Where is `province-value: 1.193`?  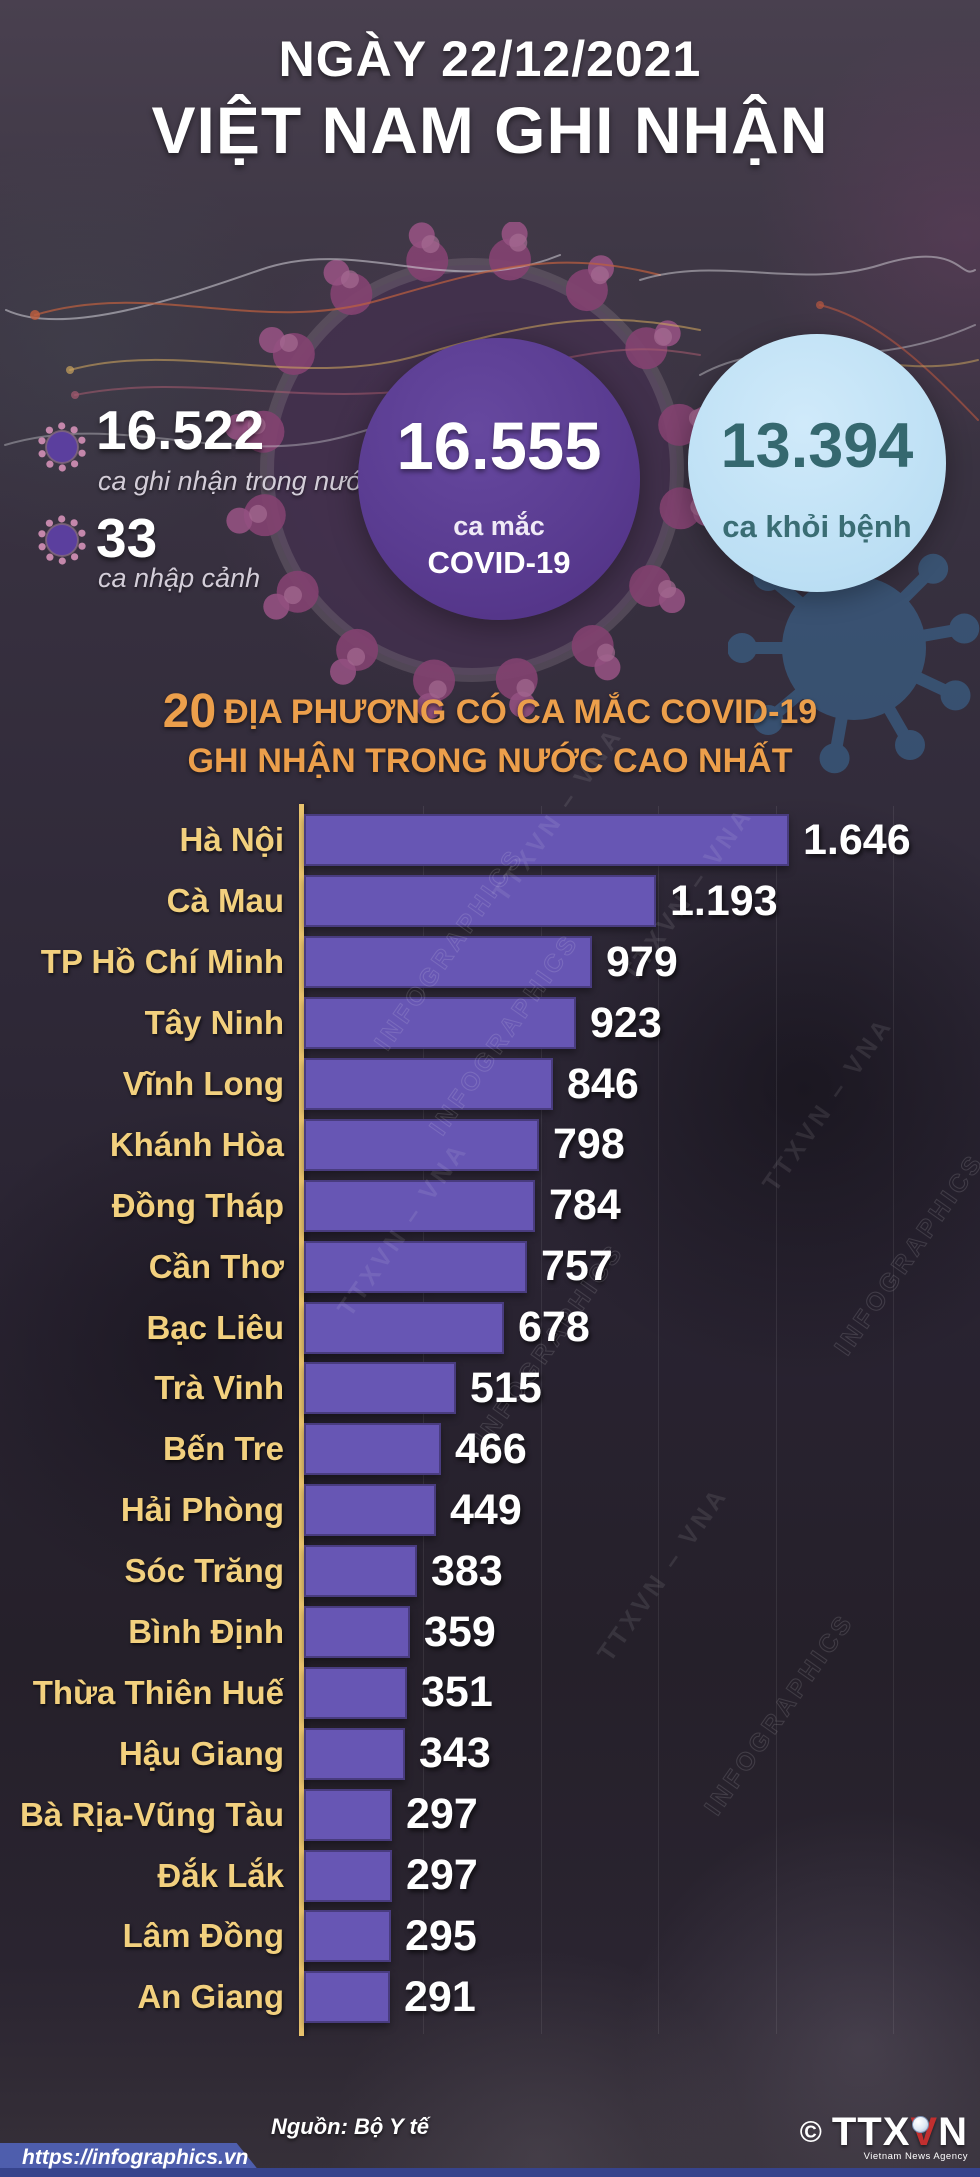
province-value: 1.193 is located at coordinates (724, 900).